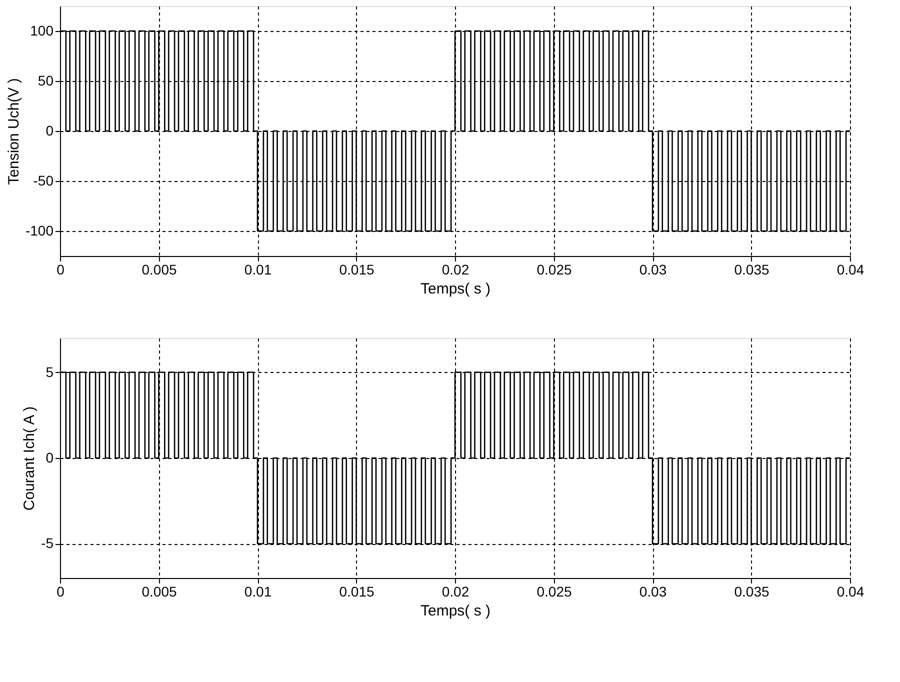 This screenshot has height=682, width=900. Describe the element at coordinates (47, 543) in the screenshot. I see `y-tick-label: -5` at that location.